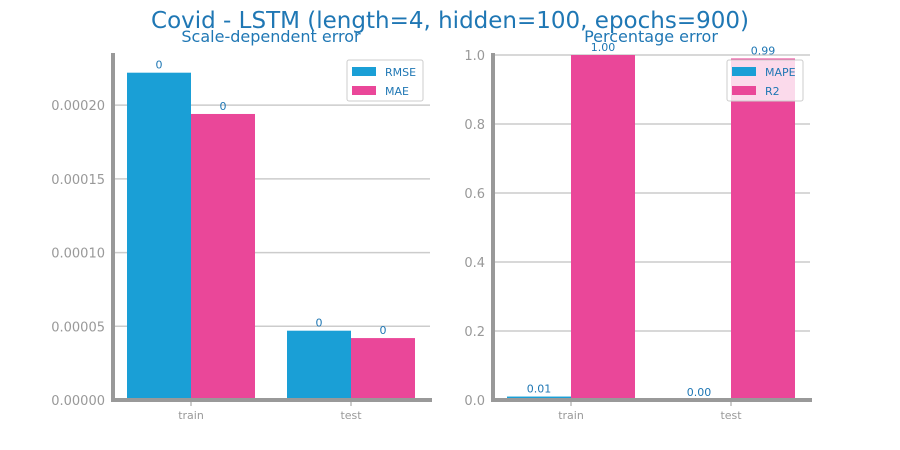  I want to click on data-label: 1.00, so click(603, 47).